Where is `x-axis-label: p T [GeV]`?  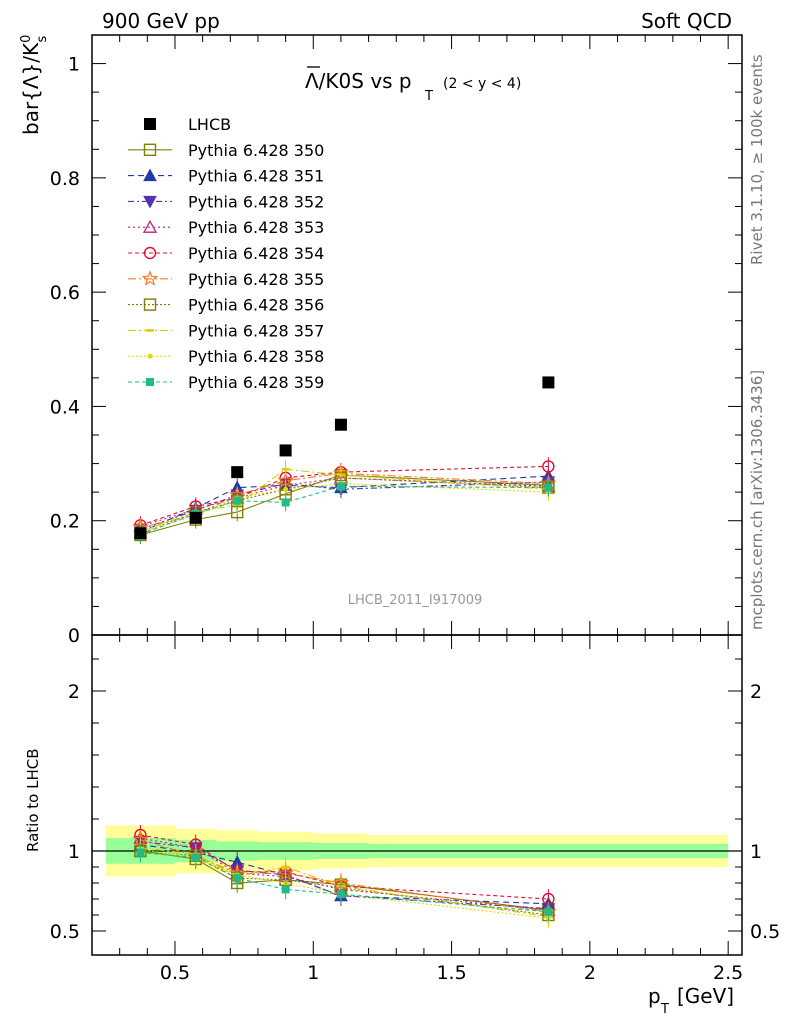
x-axis-label: p T [GeV] is located at coordinates (691, 1000).